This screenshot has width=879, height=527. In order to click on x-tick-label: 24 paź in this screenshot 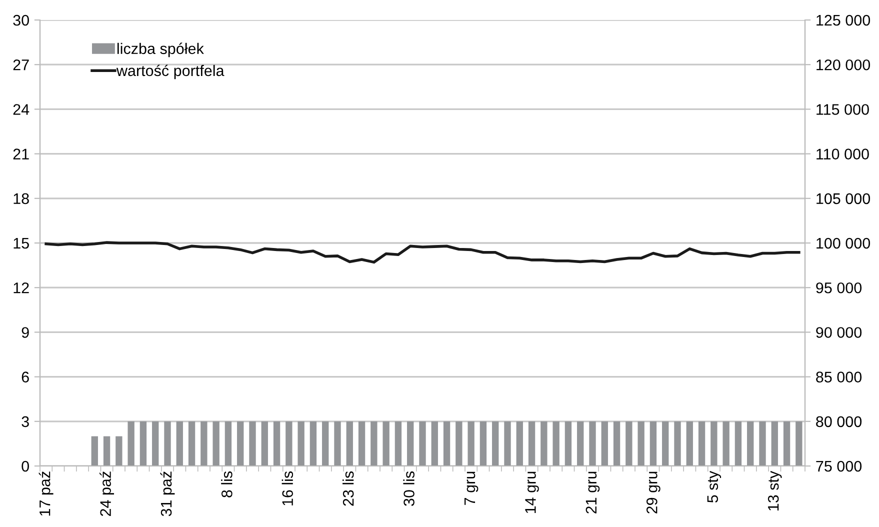, I will do `click(107, 494)`.